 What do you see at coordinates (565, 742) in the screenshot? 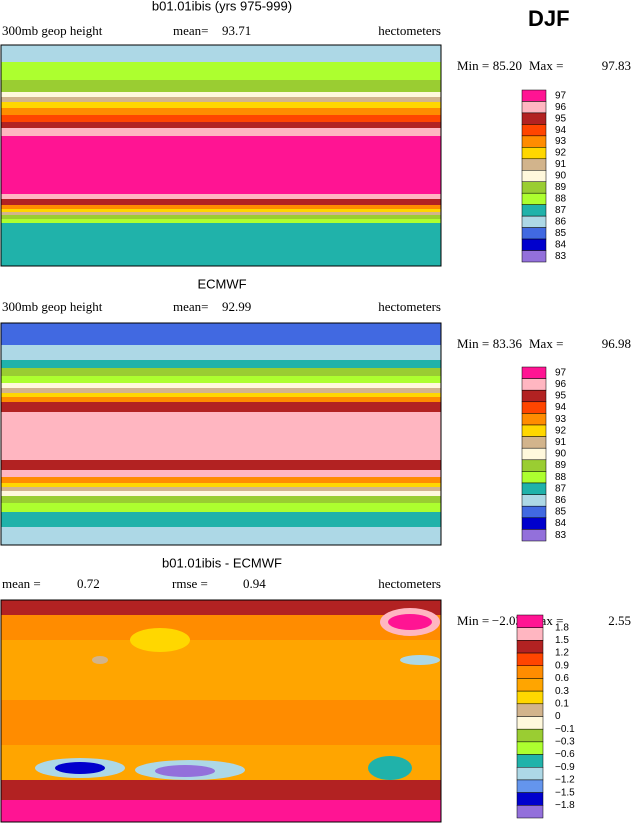
I see `colorbar-label: −0.3` at bounding box center [565, 742].